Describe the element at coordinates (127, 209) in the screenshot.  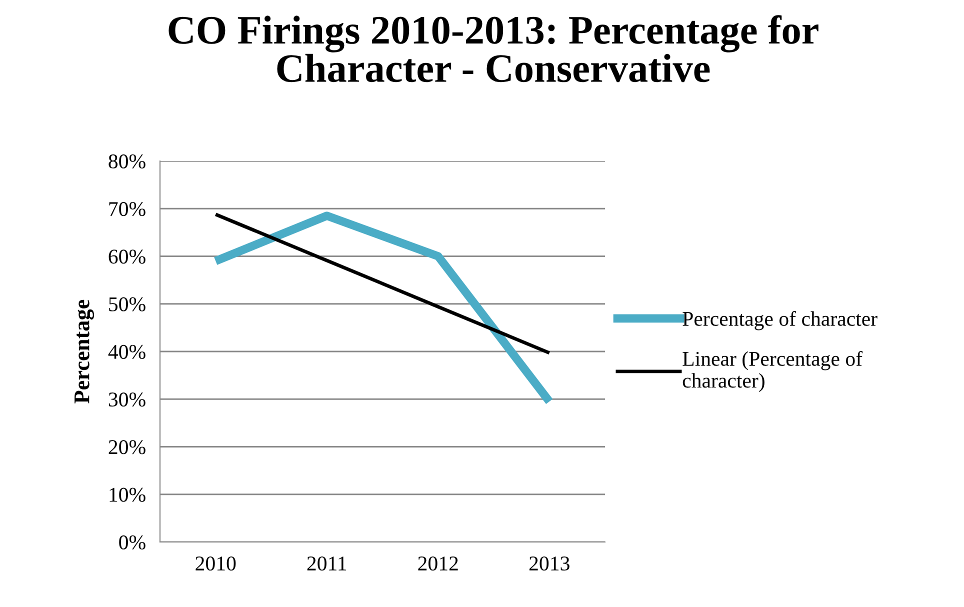
I see `y-tick-label: 70%` at that location.